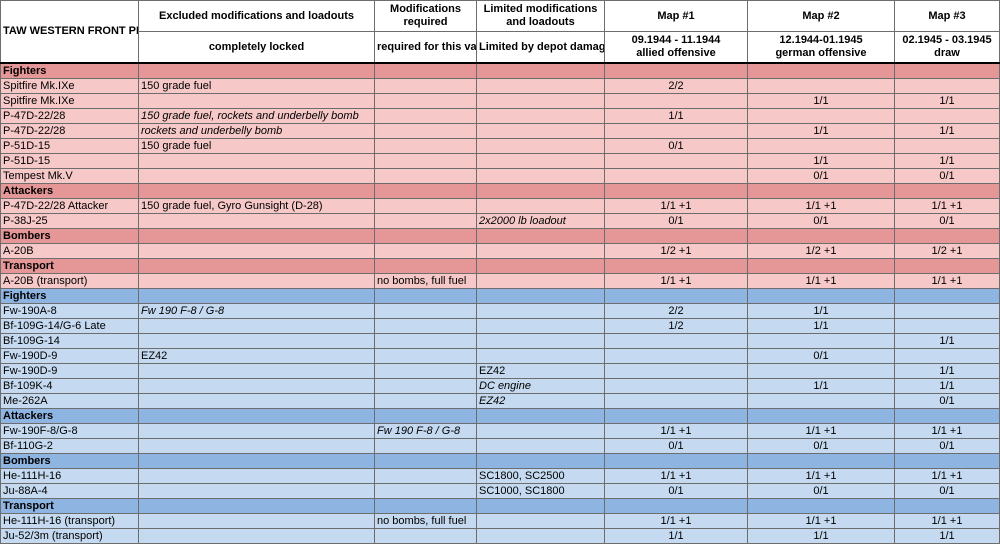 This screenshot has height=544, width=1000. I want to click on category-label: Transport, so click(69, 266).